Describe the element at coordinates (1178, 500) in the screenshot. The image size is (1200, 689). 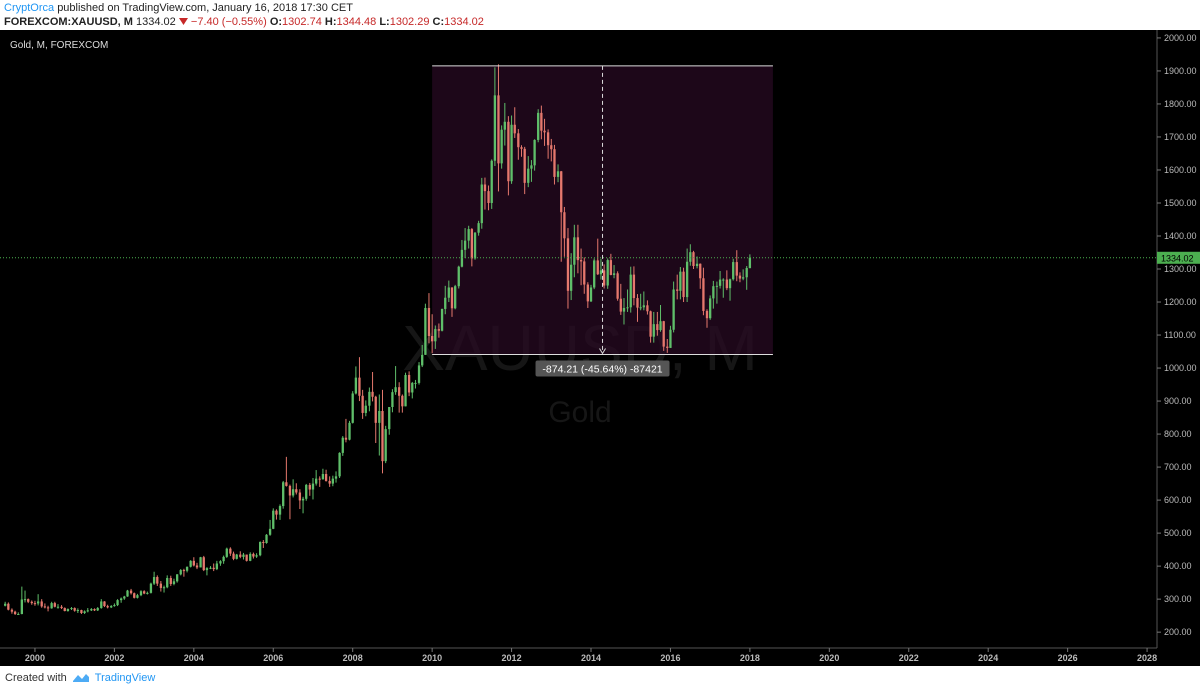
I see `y-tick-label: 600.00` at that location.